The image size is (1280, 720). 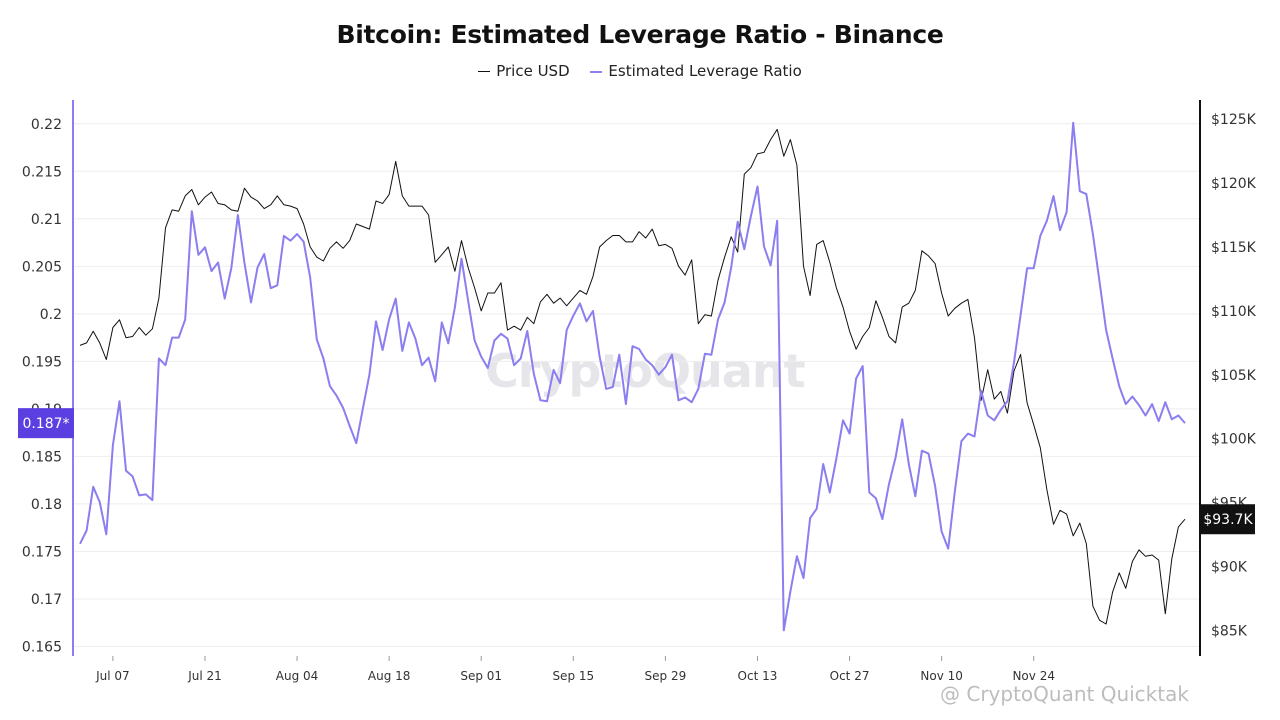 I want to click on left-tick-label: 0.18, so click(x=46, y=505).